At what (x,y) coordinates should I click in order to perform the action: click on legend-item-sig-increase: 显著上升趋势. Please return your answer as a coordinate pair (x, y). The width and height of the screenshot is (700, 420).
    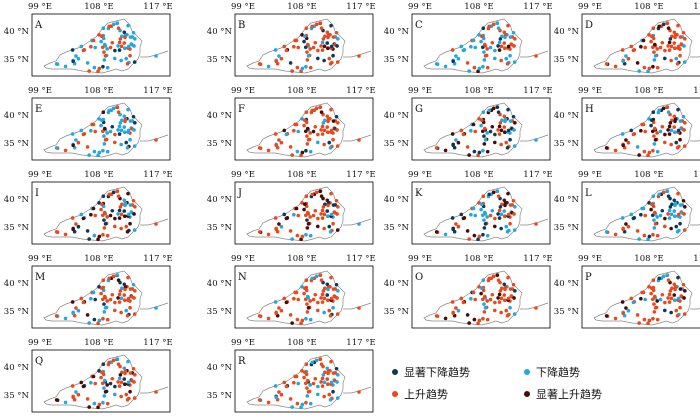
    Looking at the image, I should click on (563, 394).